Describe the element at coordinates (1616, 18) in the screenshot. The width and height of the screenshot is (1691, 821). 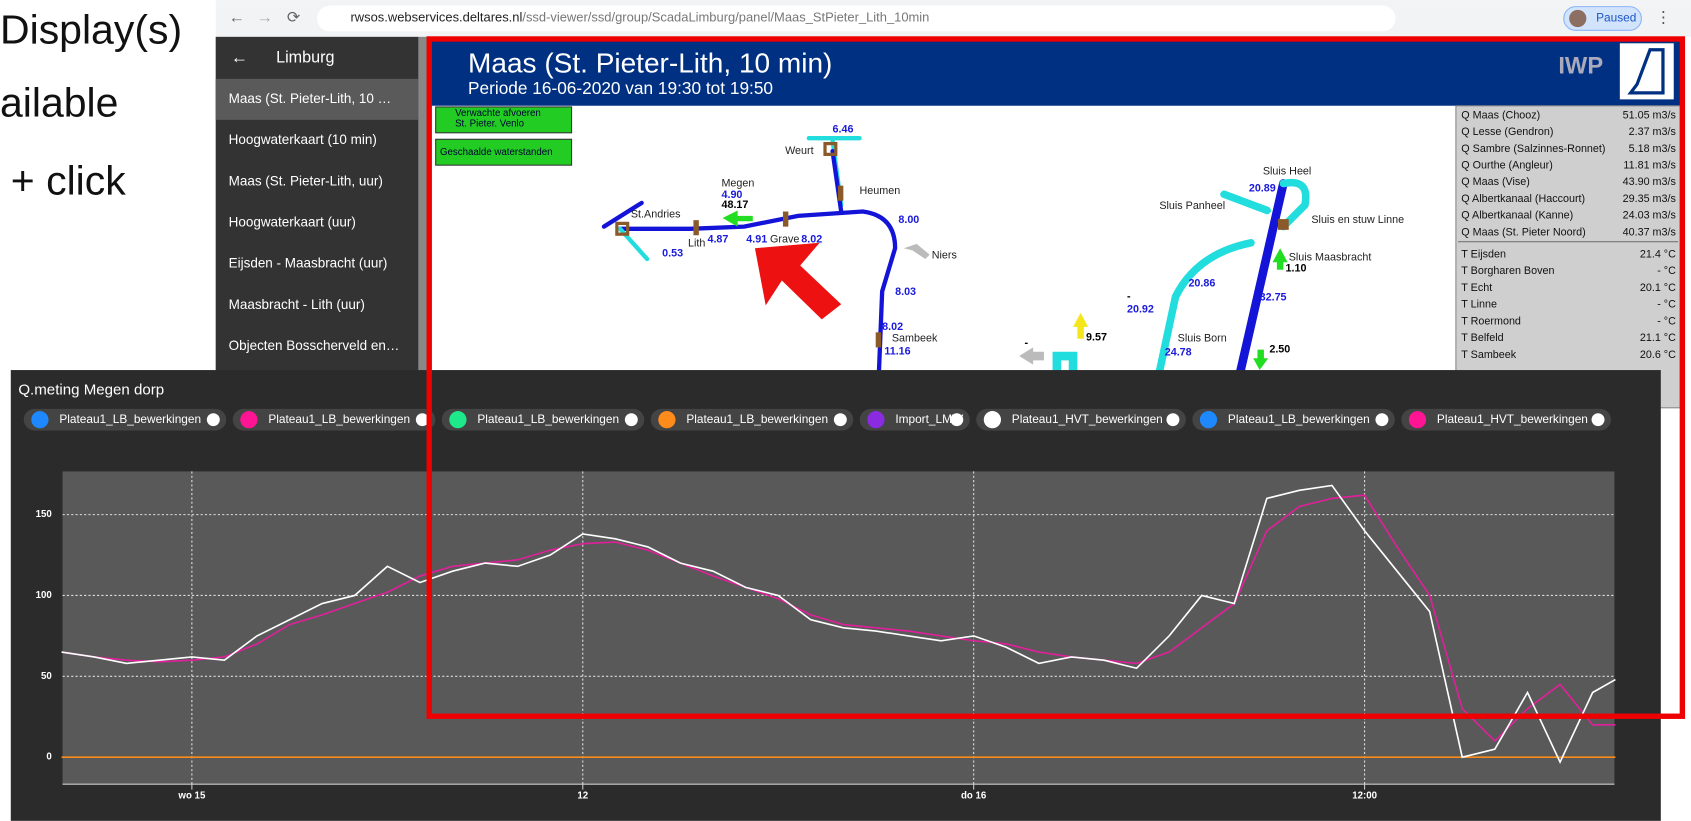
I see `profile-status: Paused` at that location.